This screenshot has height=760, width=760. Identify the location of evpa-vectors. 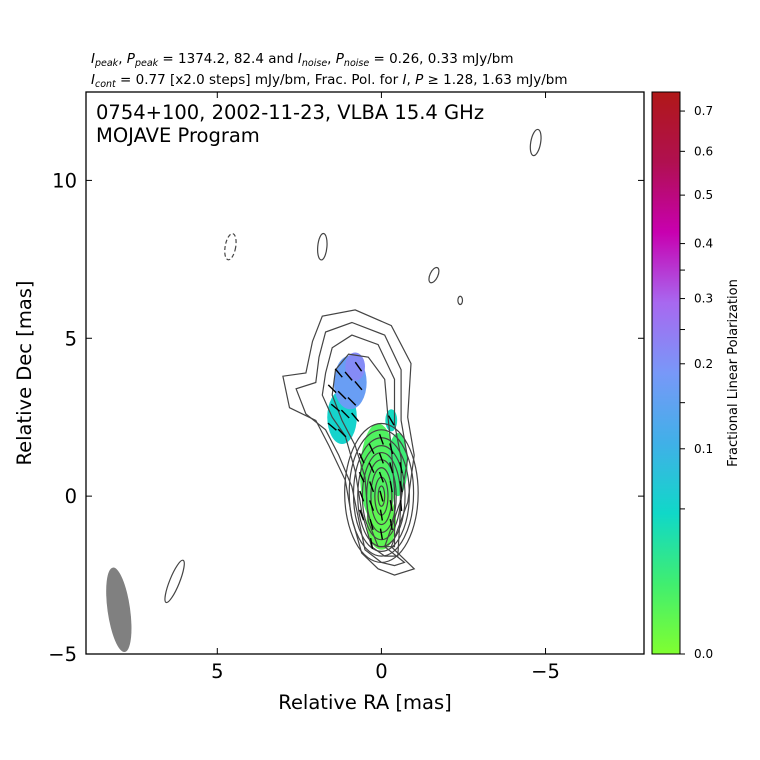
(365, 455).